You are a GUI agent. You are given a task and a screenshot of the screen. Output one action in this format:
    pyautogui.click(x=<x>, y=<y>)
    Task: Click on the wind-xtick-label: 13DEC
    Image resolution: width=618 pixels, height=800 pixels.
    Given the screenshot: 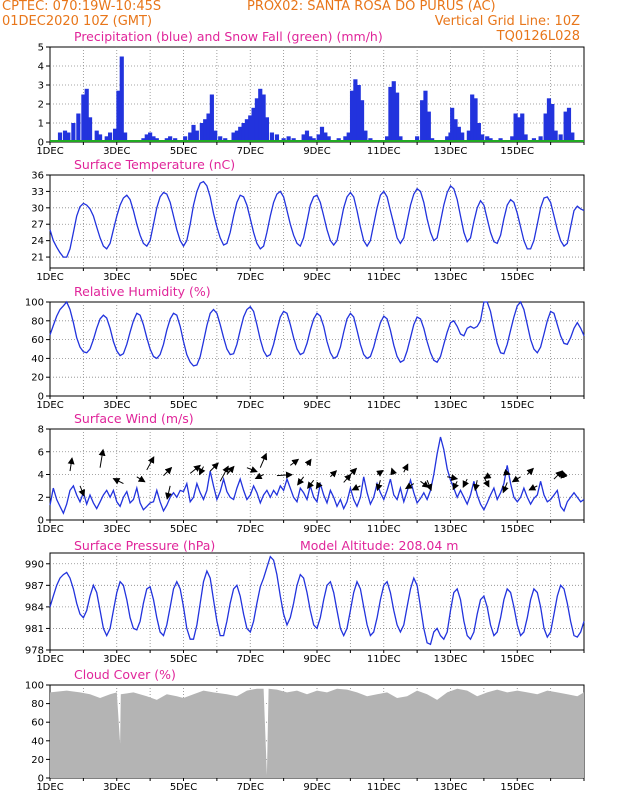 What is the action you would take?
    pyautogui.click(x=451, y=529)
    